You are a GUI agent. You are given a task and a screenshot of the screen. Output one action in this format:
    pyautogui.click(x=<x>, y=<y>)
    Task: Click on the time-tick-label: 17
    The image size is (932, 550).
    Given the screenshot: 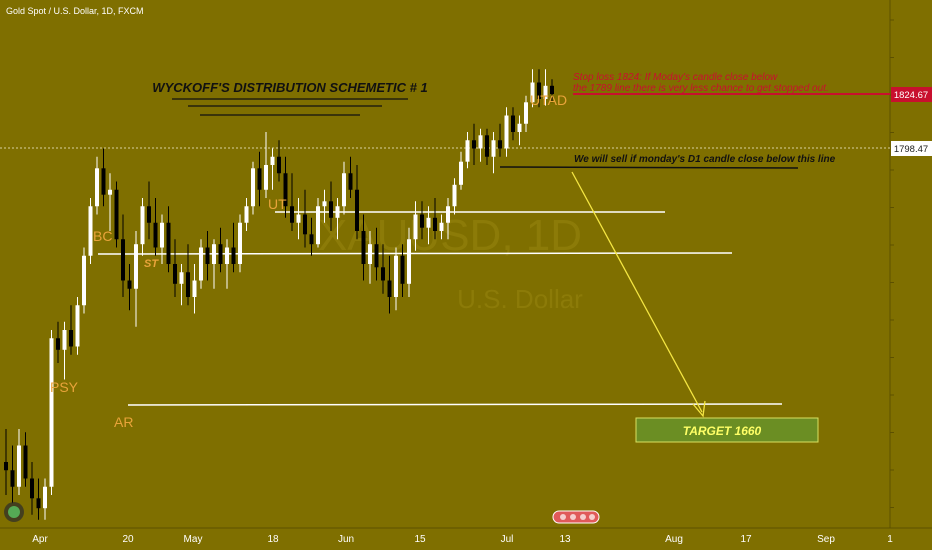 What is the action you would take?
    pyautogui.click(x=746, y=539)
    